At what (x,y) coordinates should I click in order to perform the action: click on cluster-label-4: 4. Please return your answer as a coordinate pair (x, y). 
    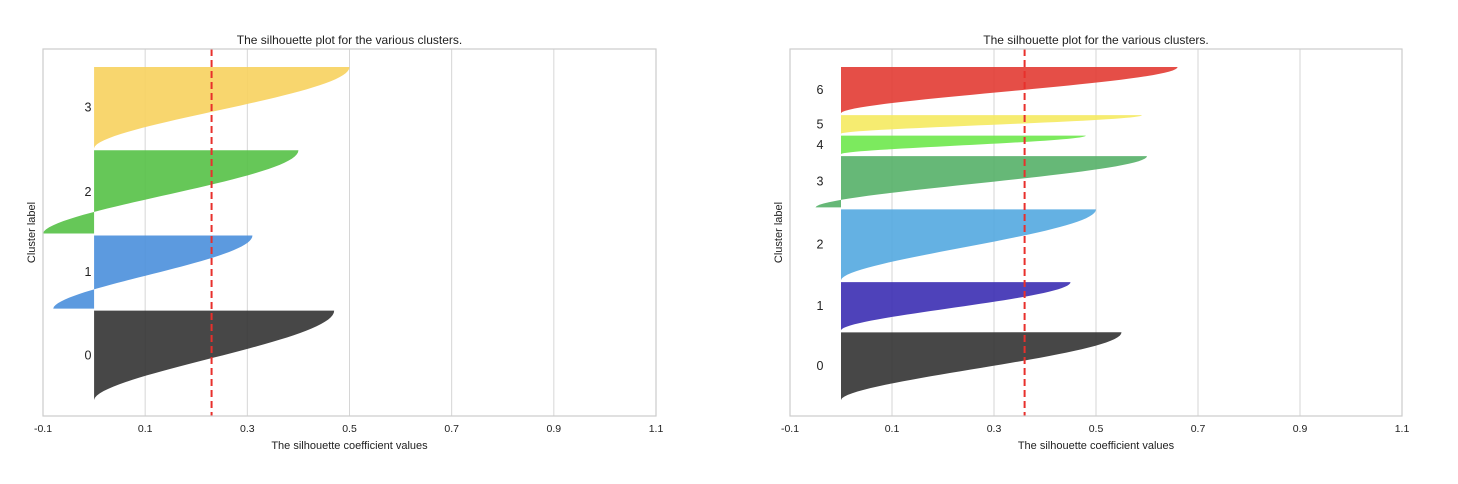
    Looking at the image, I should click on (820, 145).